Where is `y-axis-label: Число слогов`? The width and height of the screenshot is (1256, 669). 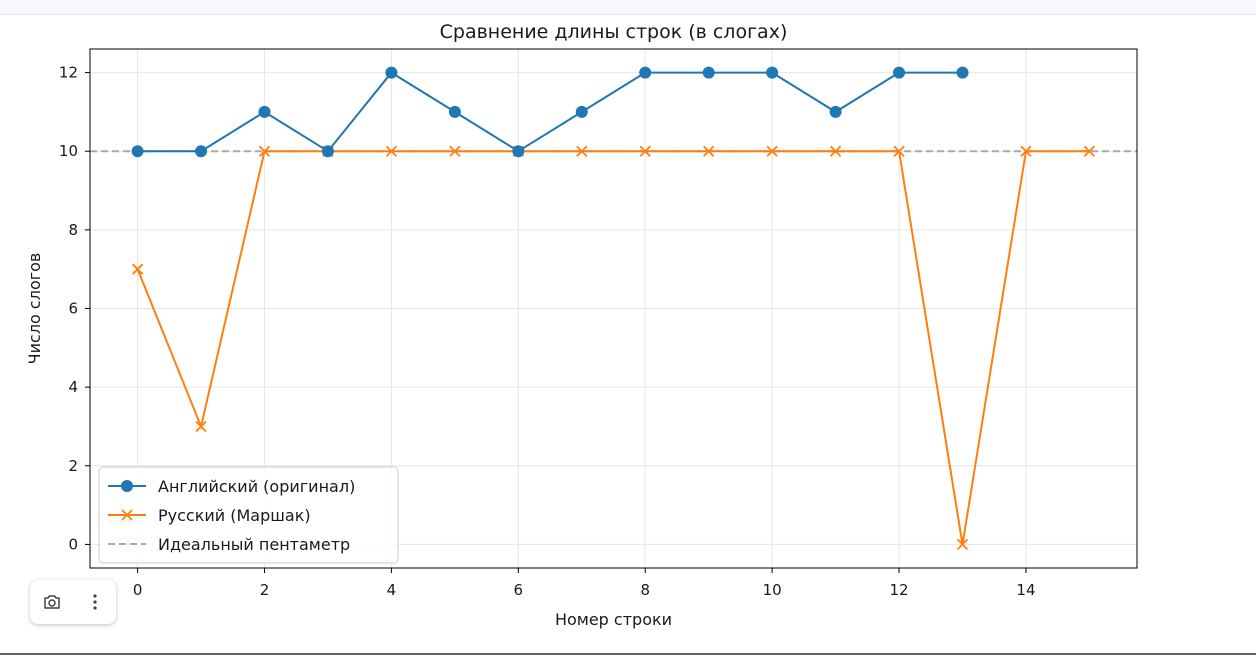
y-axis-label: Число слогов is located at coordinates (34, 309).